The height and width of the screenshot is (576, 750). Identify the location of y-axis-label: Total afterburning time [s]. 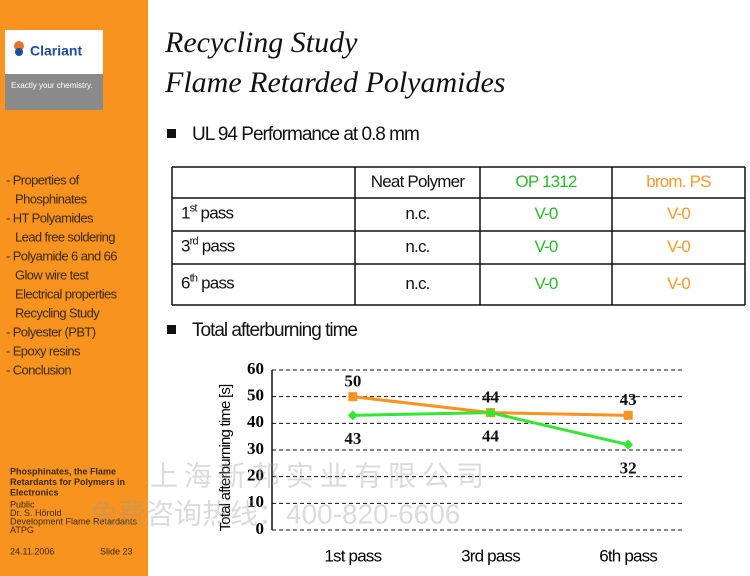
(225, 457).